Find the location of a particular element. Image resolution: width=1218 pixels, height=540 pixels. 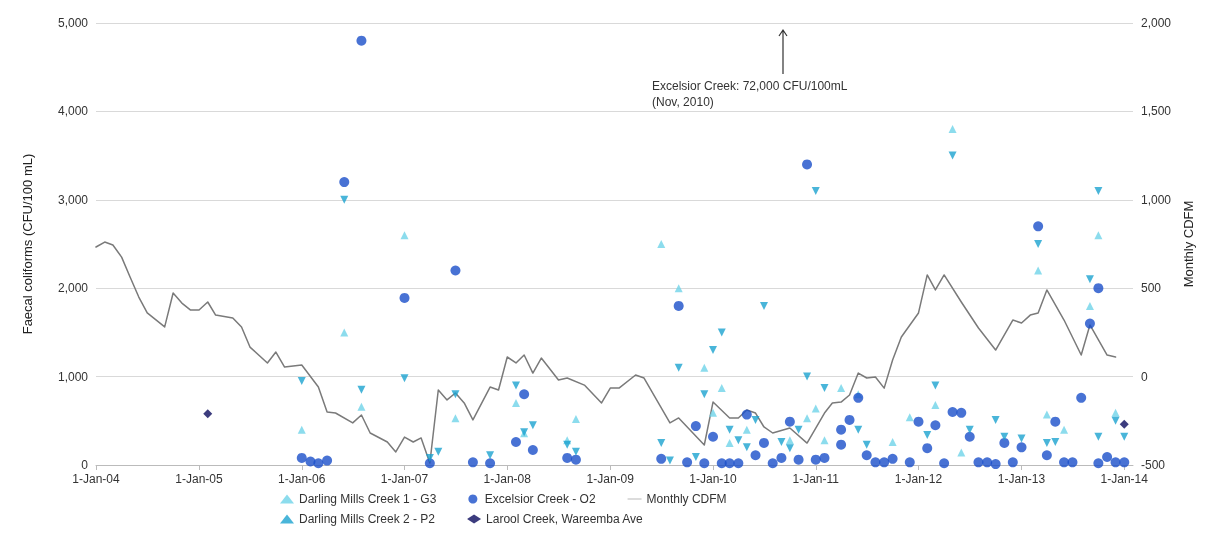

x-tick-label: 1-Jan-08 is located at coordinates (507, 479).